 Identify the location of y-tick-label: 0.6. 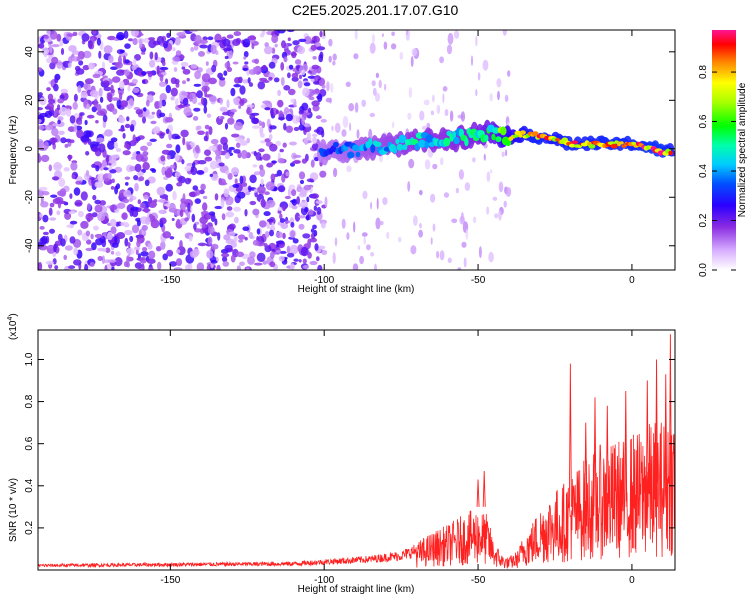
(29, 443).